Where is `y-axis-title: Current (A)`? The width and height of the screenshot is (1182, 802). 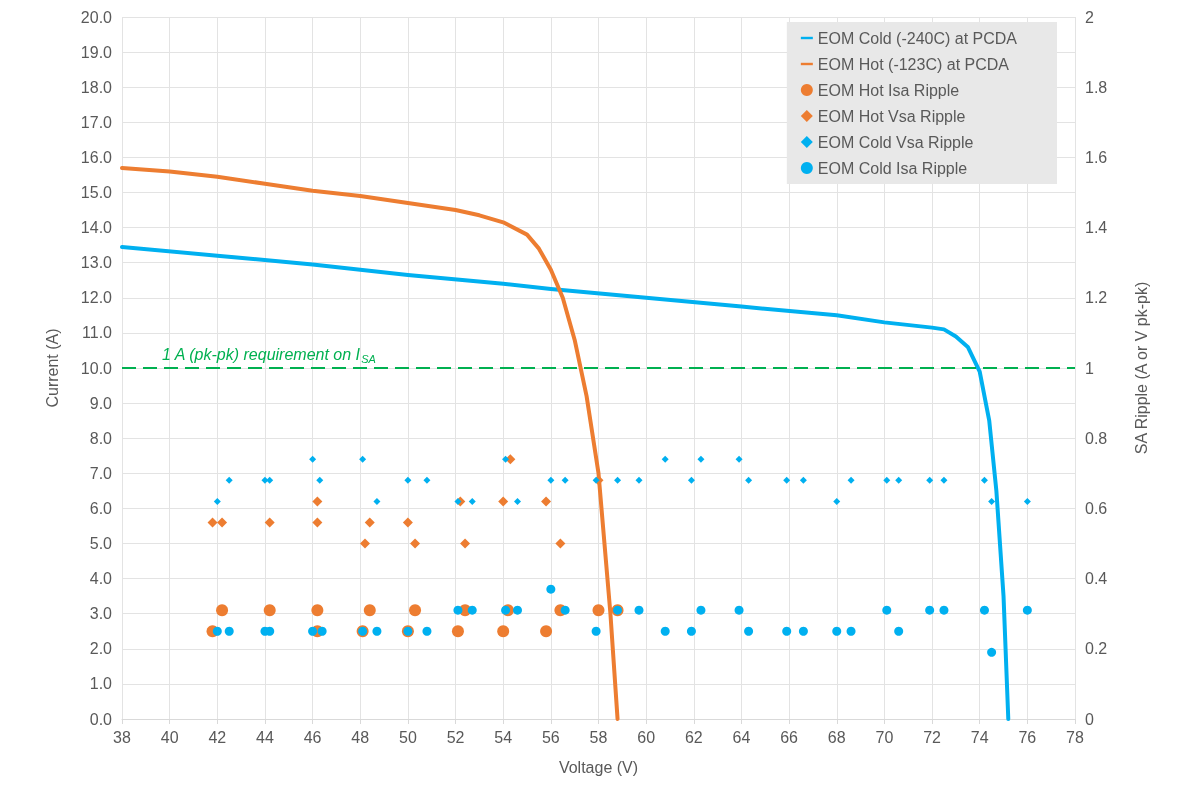
y-axis-title: Current (A) is located at coordinates (52, 368).